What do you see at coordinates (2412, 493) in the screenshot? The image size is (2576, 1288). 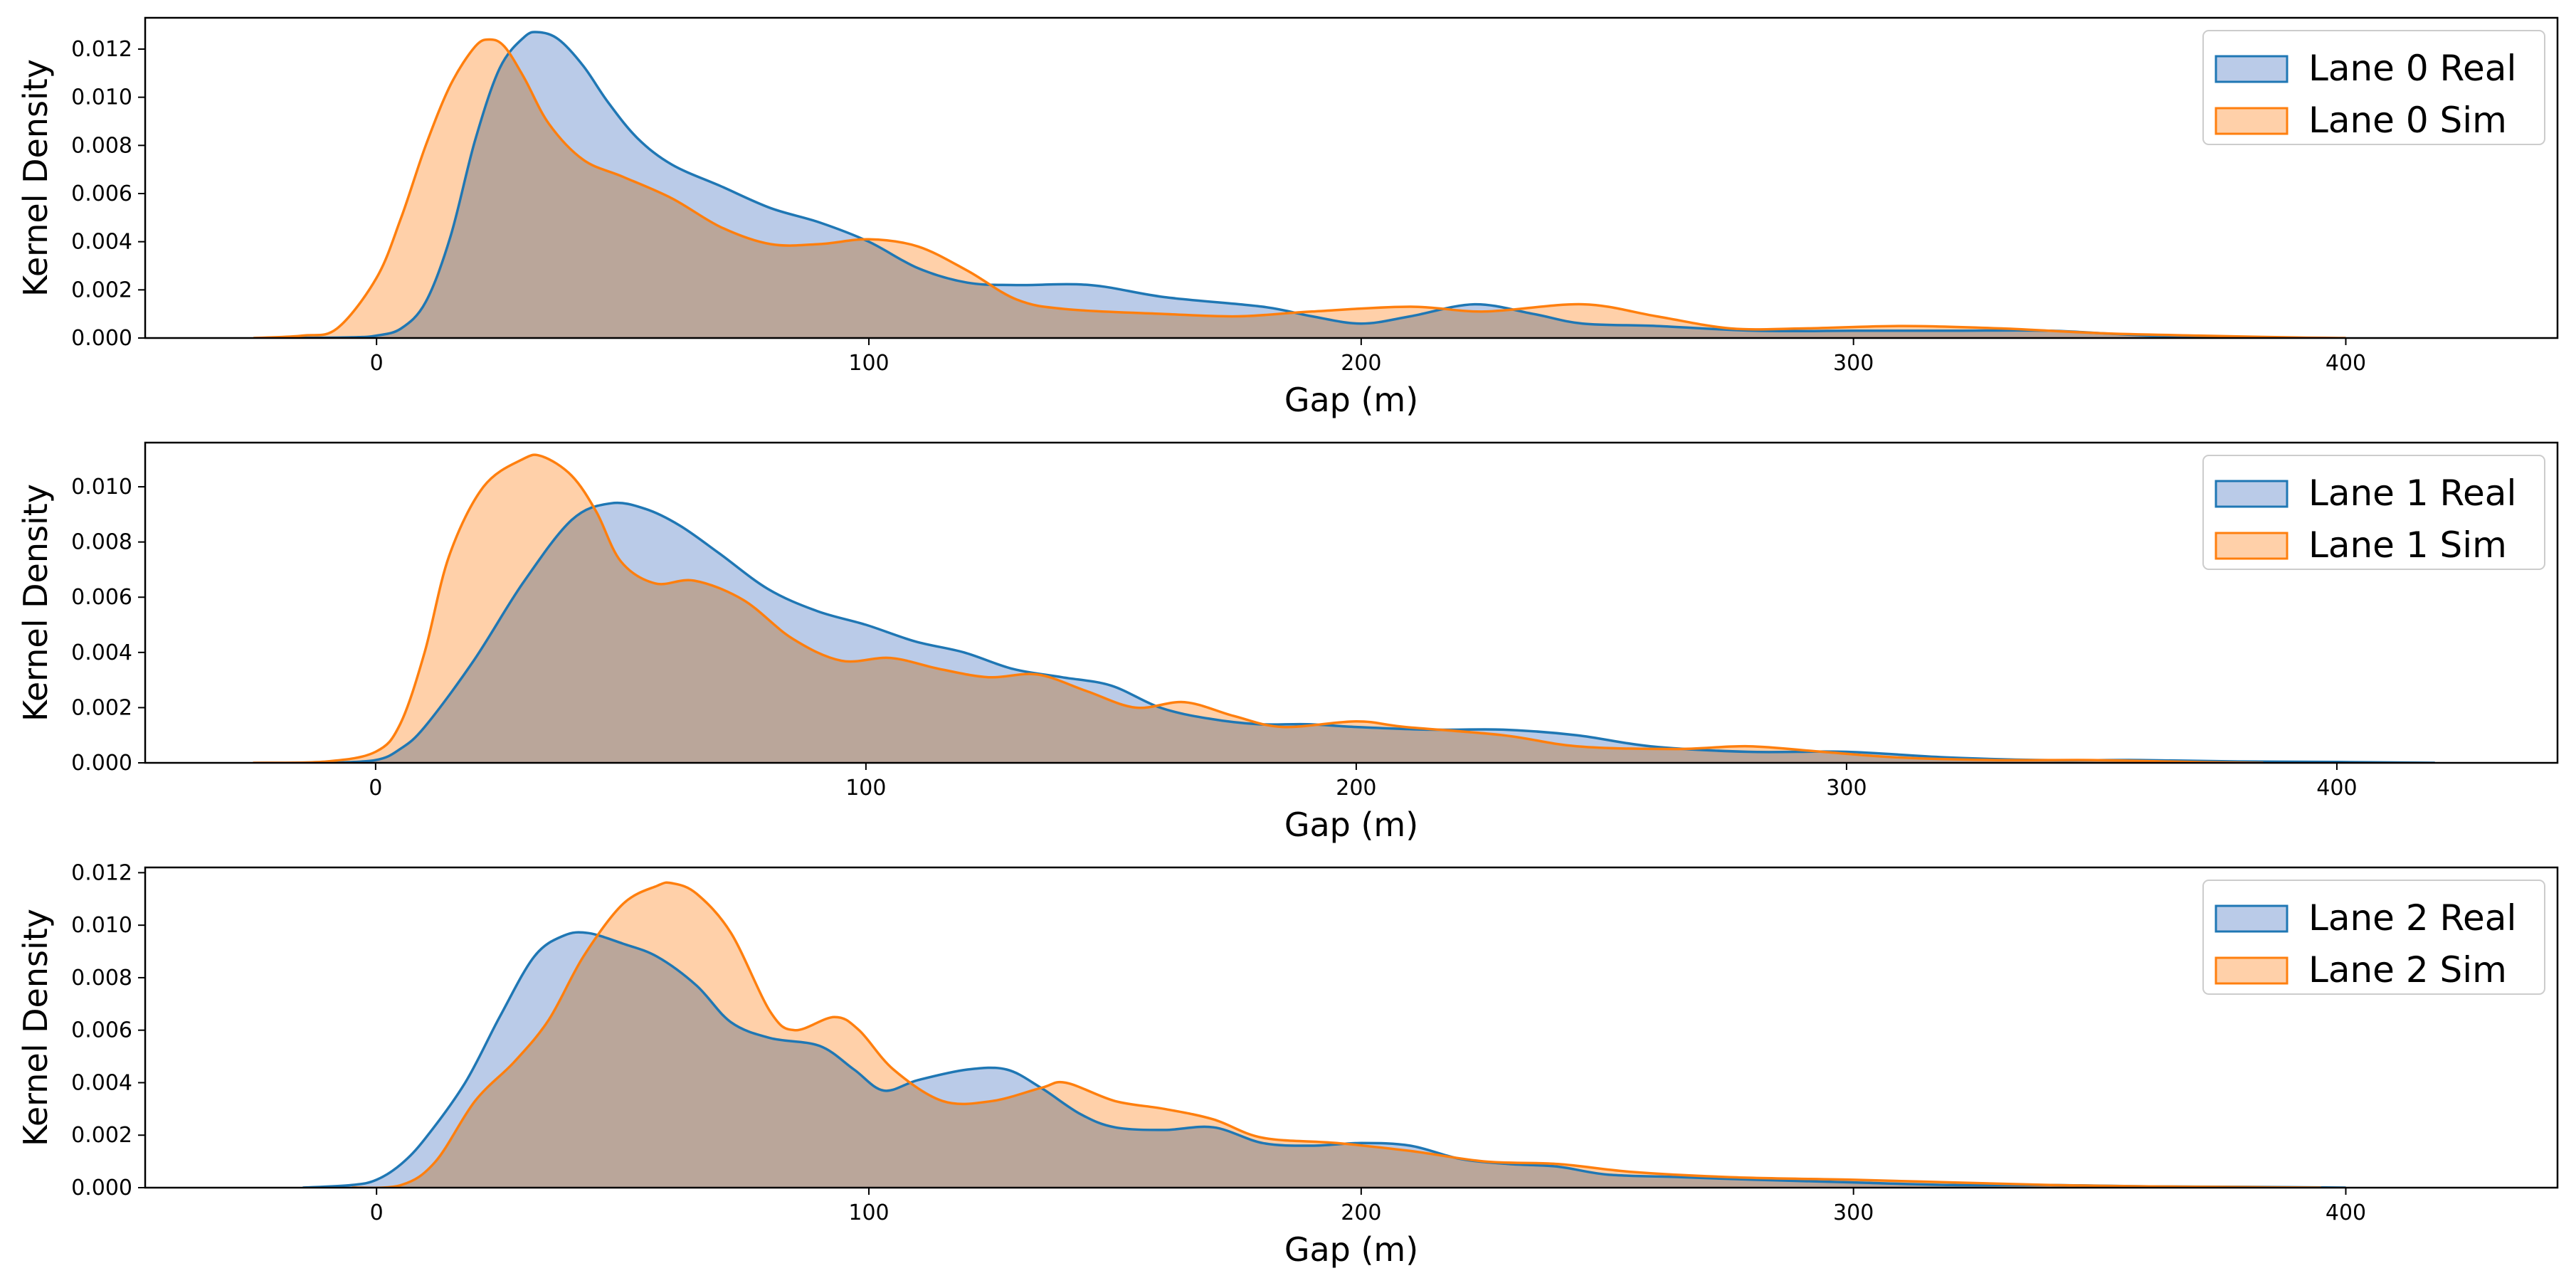 I see `legend-label-0: Lane 1 Real` at bounding box center [2412, 493].